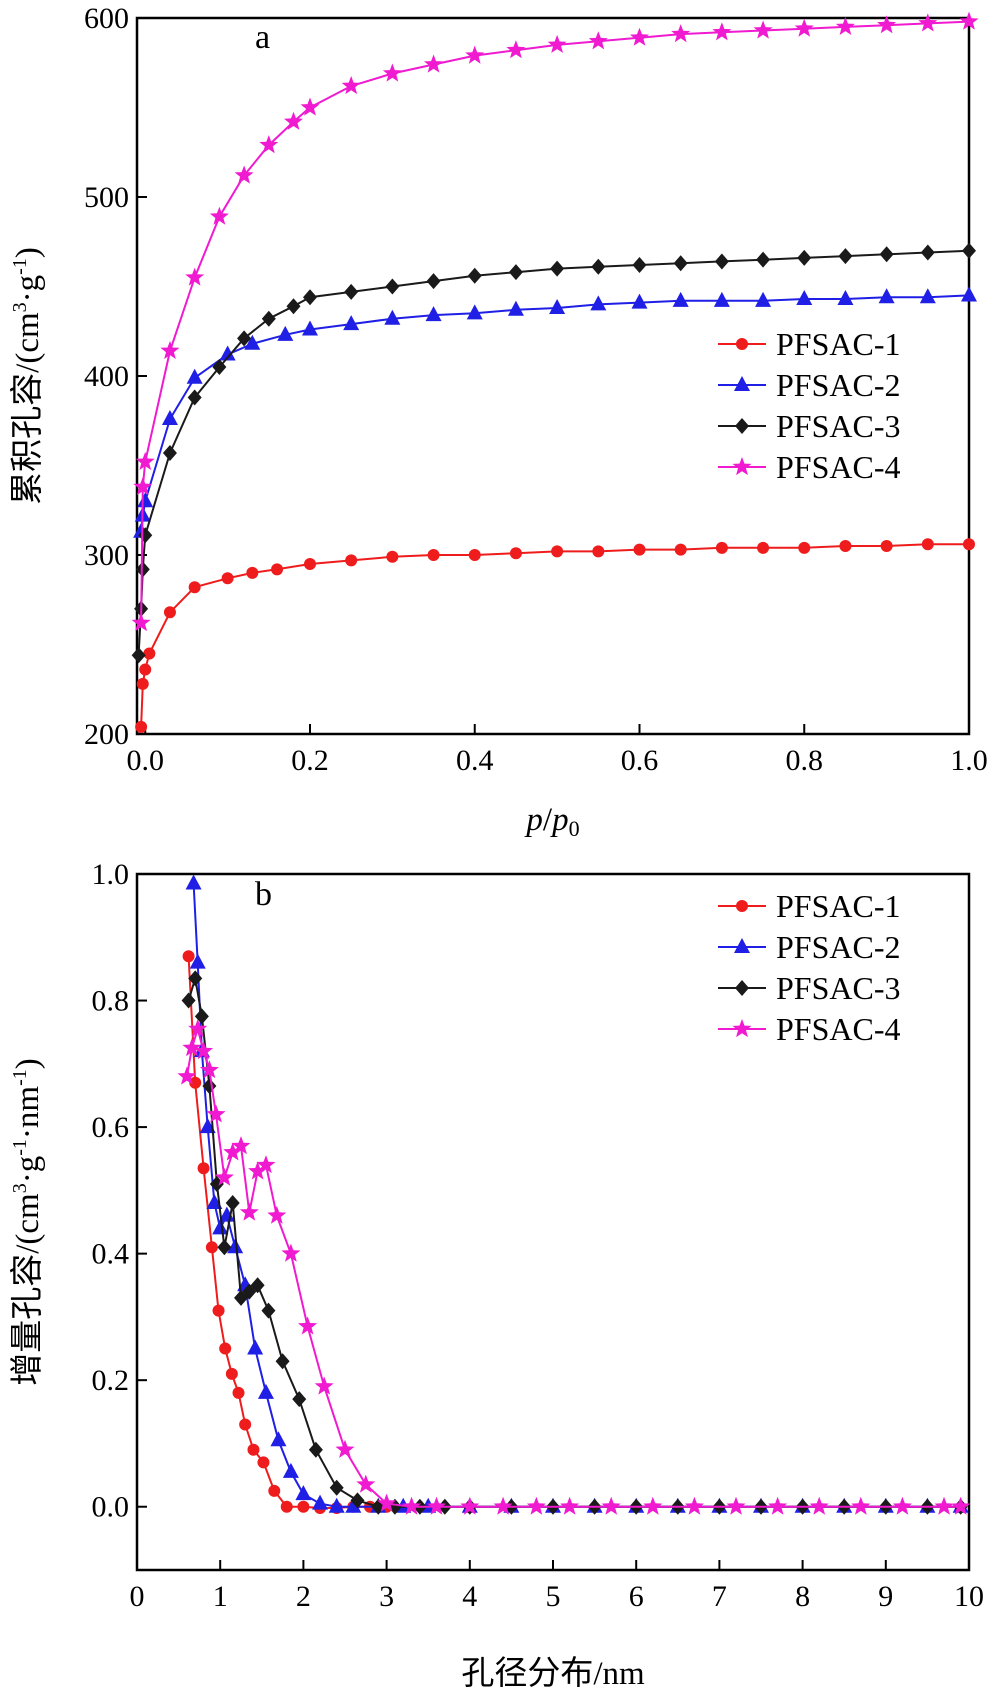 This screenshot has height=1700, width=1000. Describe the element at coordinates (969, 760) in the screenshot. I see `x-tick-label: 1.0` at that location.